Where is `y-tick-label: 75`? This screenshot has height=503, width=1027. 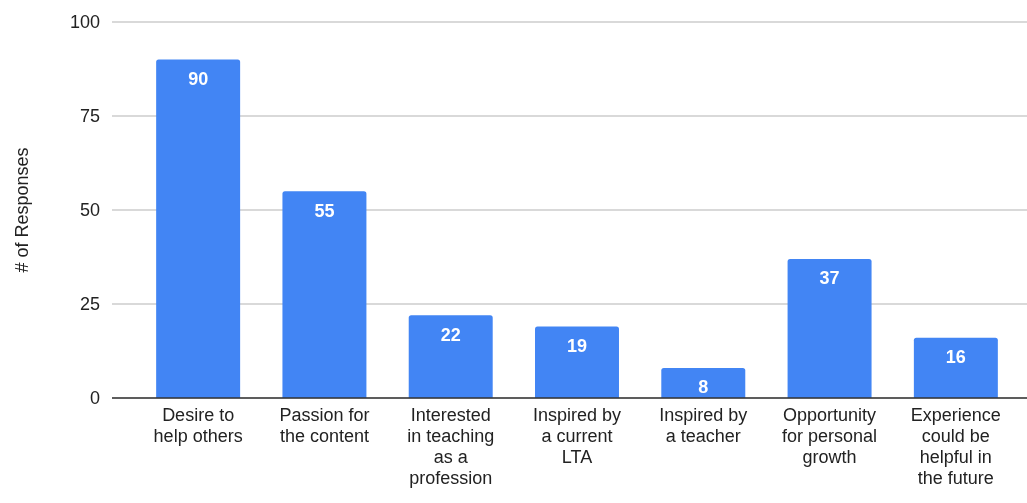 y-tick-label: 75 is located at coordinates (89, 116).